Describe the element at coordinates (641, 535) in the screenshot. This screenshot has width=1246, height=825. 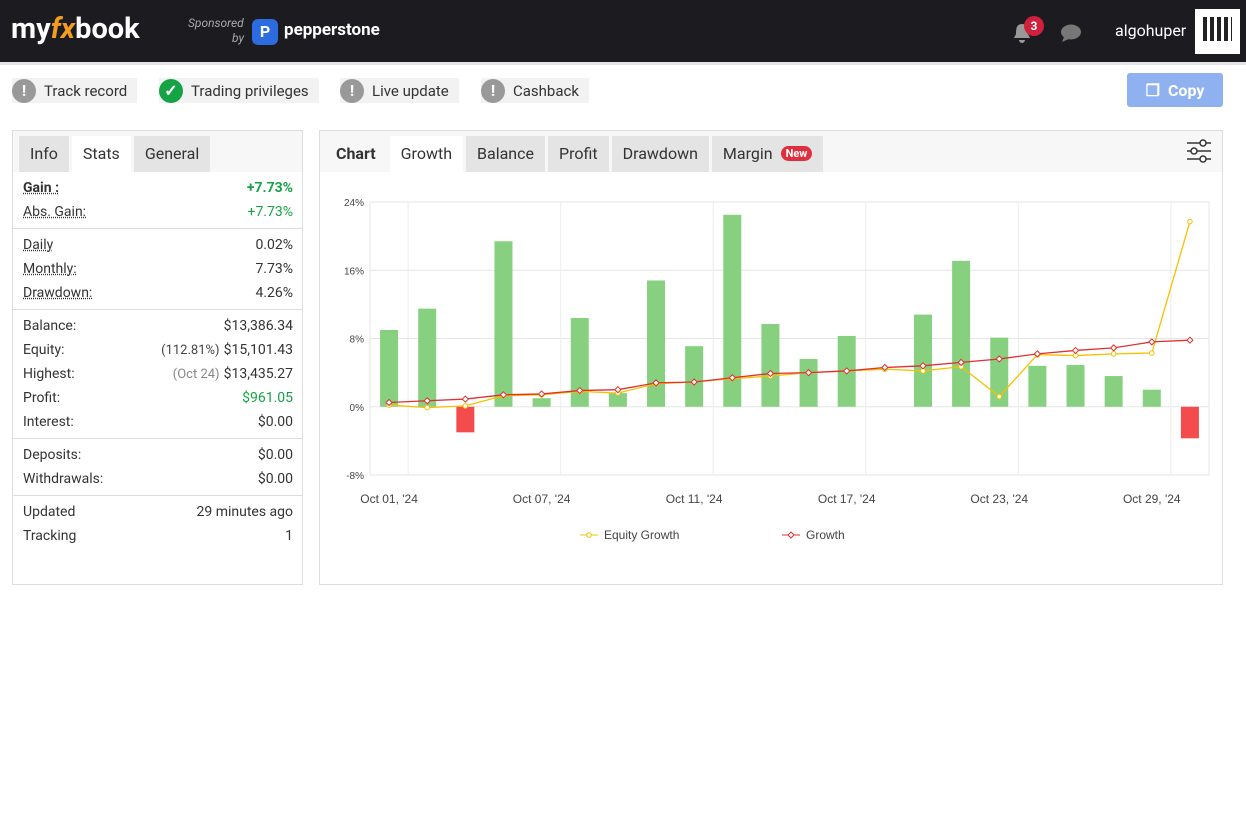
I see `legend-label: Equity Growth` at that location.